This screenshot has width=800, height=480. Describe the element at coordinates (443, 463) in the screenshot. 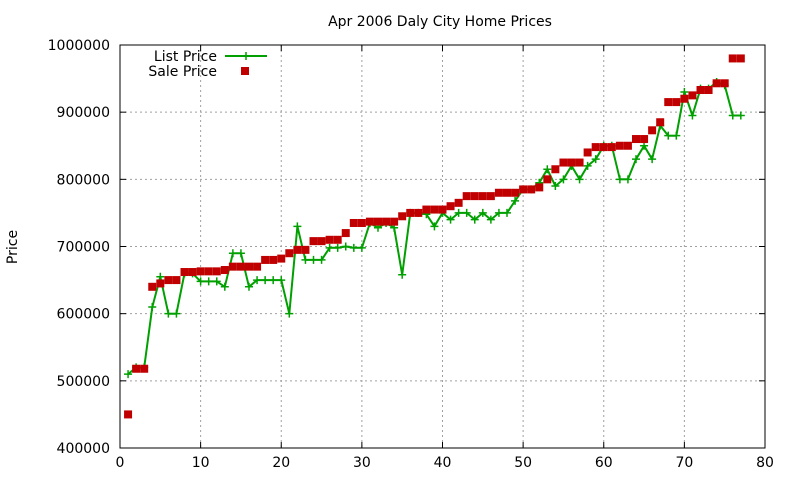

I see `x-tick-label: 40` at that location.